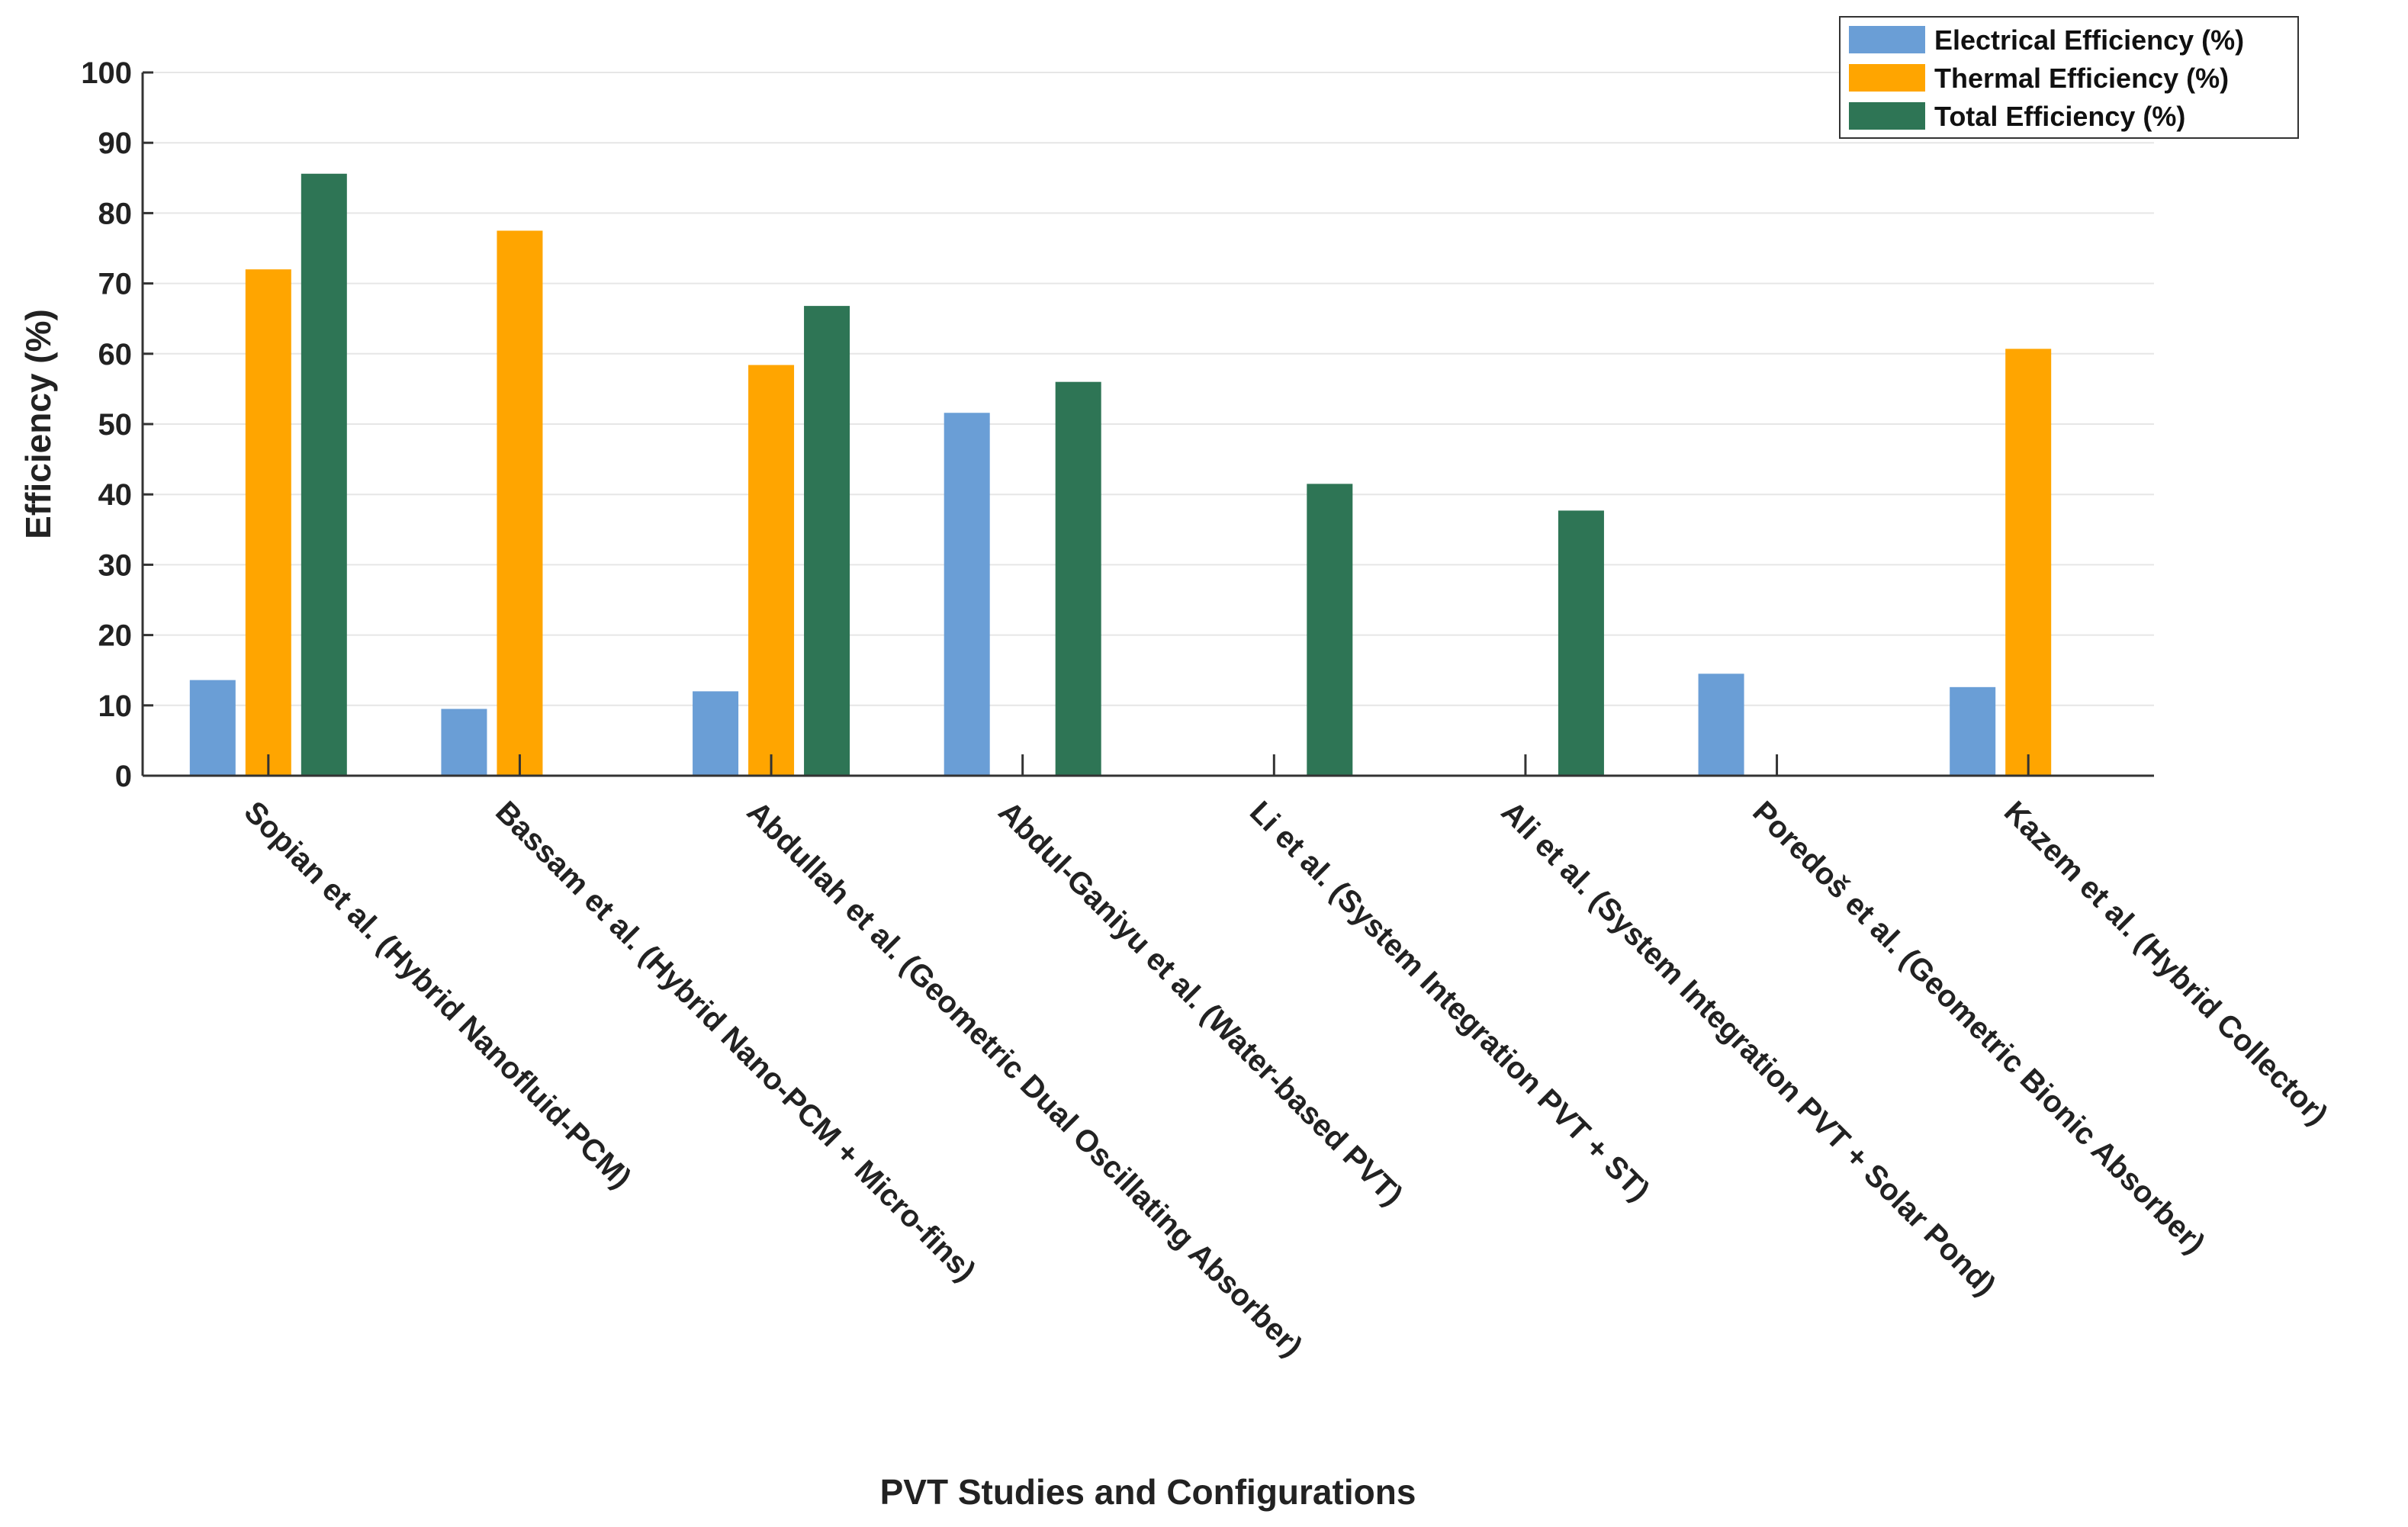 The width and height of the screenshot is (2408, 1527). Describe the element at coordinates (1148, 1492) in the screenshot. I see `x-axis-label: PVT Studies and Configurations` at that location.